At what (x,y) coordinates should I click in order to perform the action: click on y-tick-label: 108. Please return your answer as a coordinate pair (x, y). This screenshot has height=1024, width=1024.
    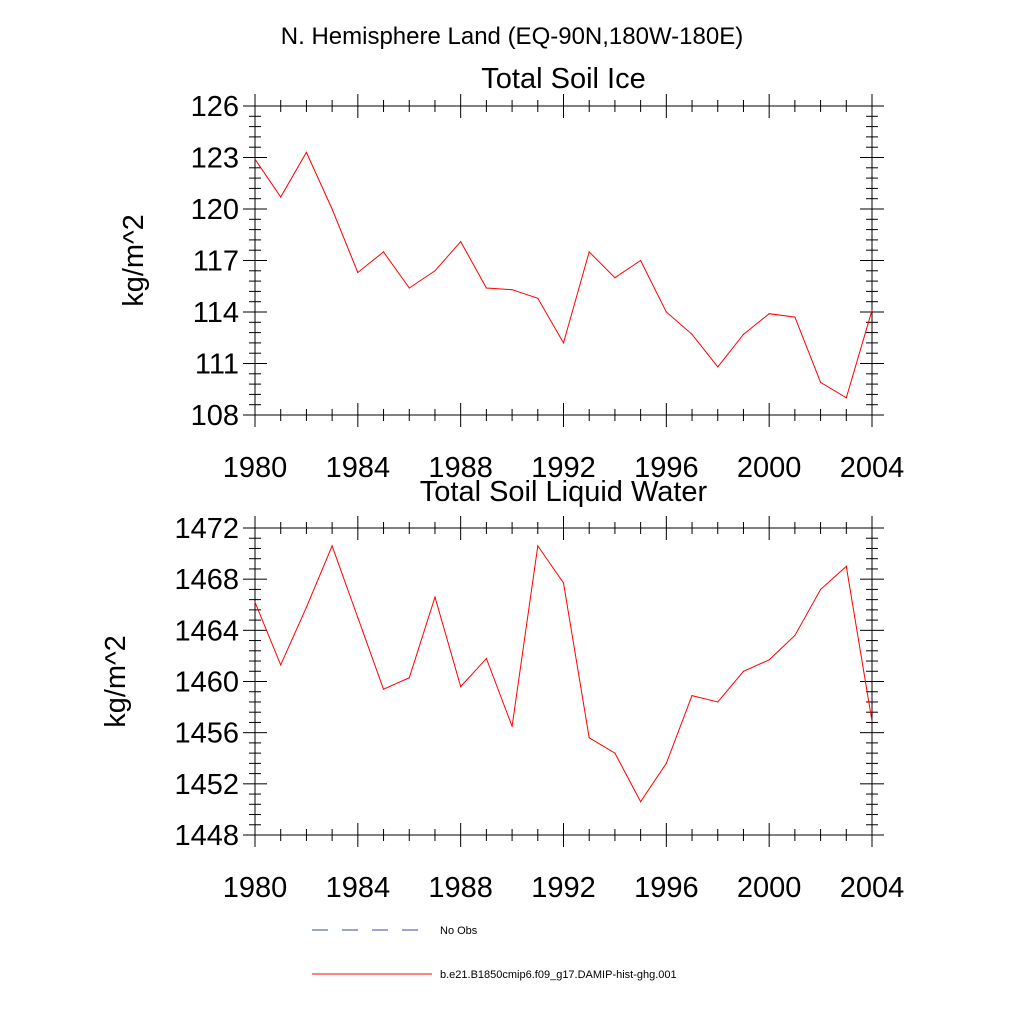
    Looking at the image, I should click on (215, 416).